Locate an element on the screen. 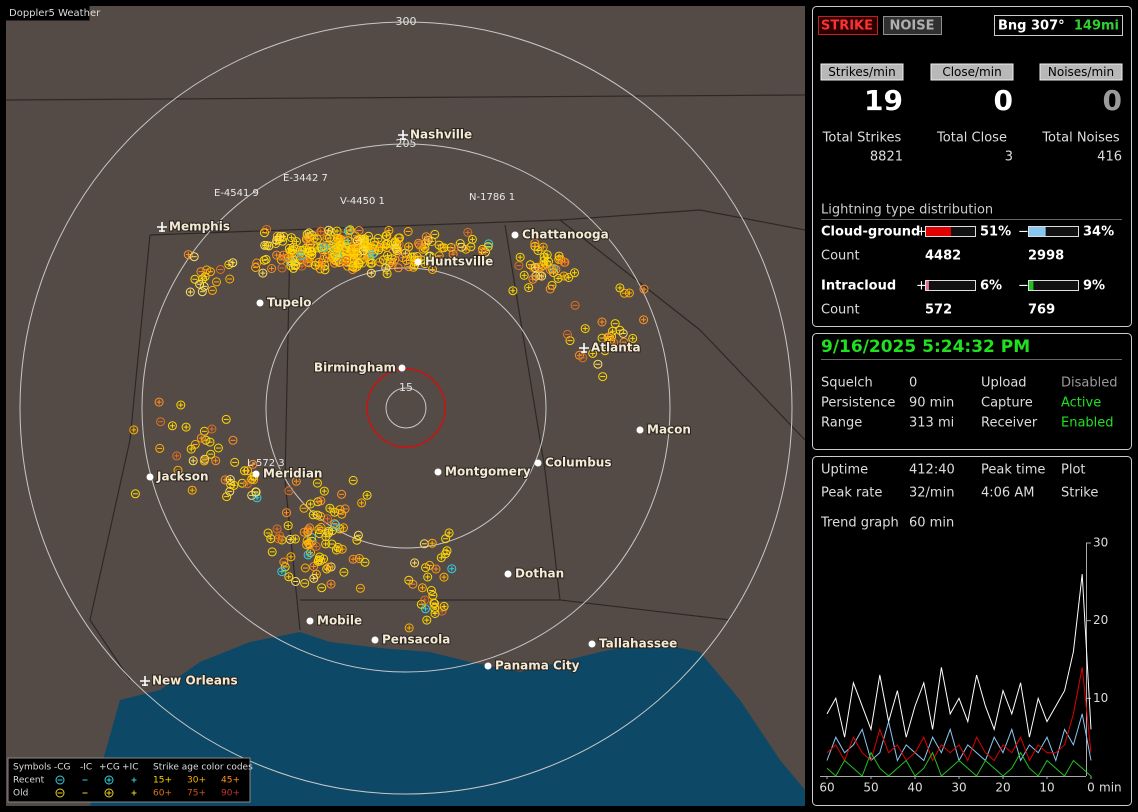 This screenshot has height=812, width=1138. range-label: 15 is located at coordinates (406, 387).